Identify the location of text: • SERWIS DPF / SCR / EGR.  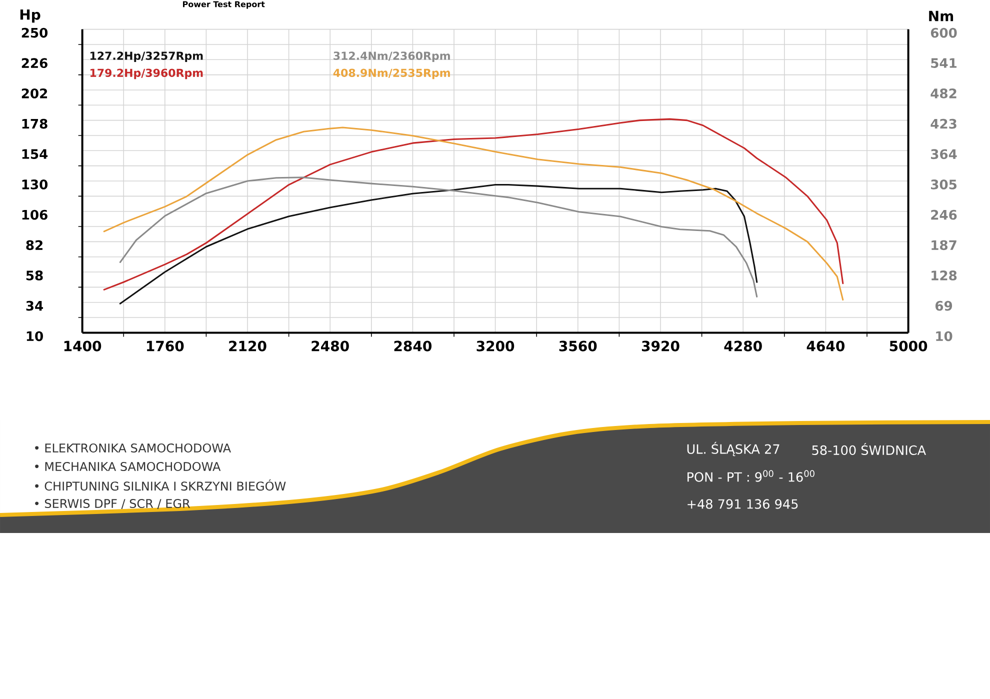
(112, 503).